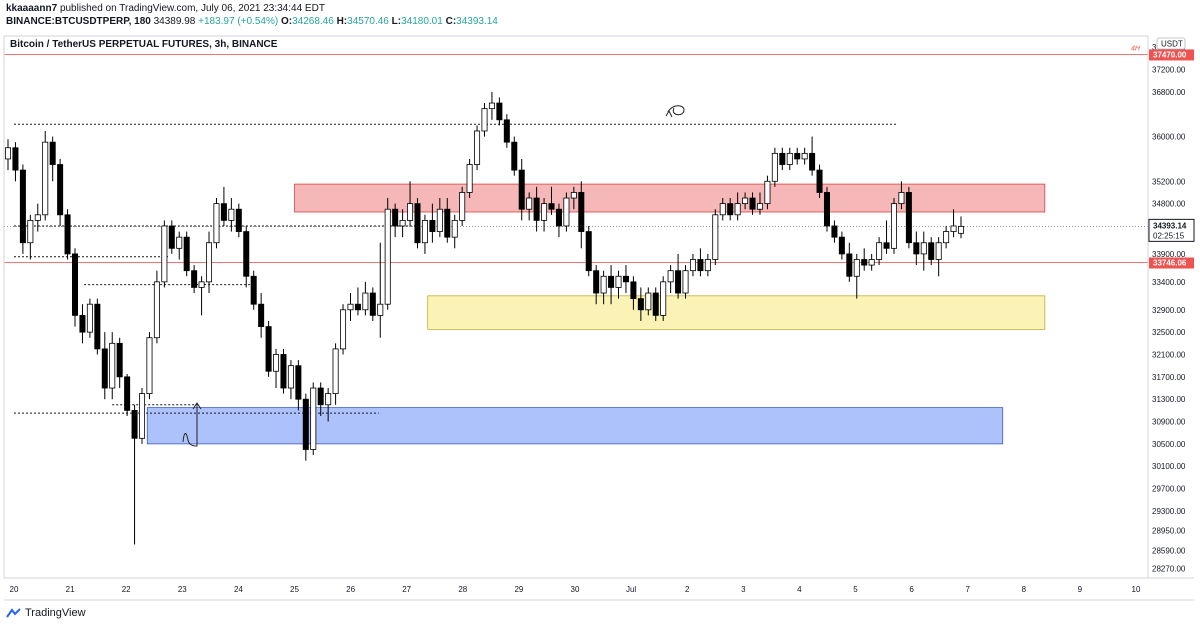 This screenshot has height=627, width=1200. Describe the element at coordinates (1169, 466) in the screenshot. I see `y-tick-label: 30100.00` at that location.